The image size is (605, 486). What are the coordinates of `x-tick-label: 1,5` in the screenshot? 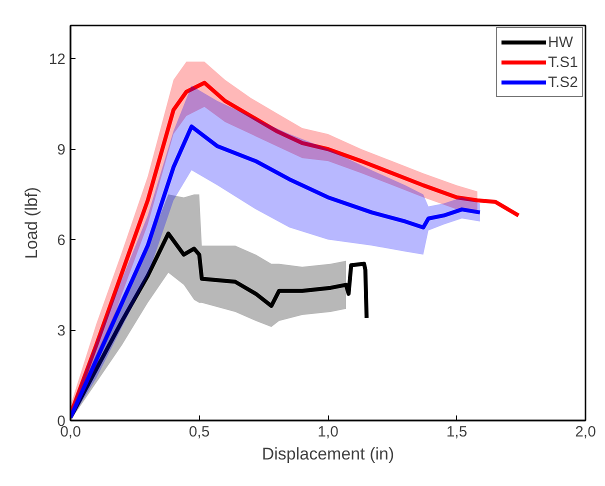 It's located at (457, 432).